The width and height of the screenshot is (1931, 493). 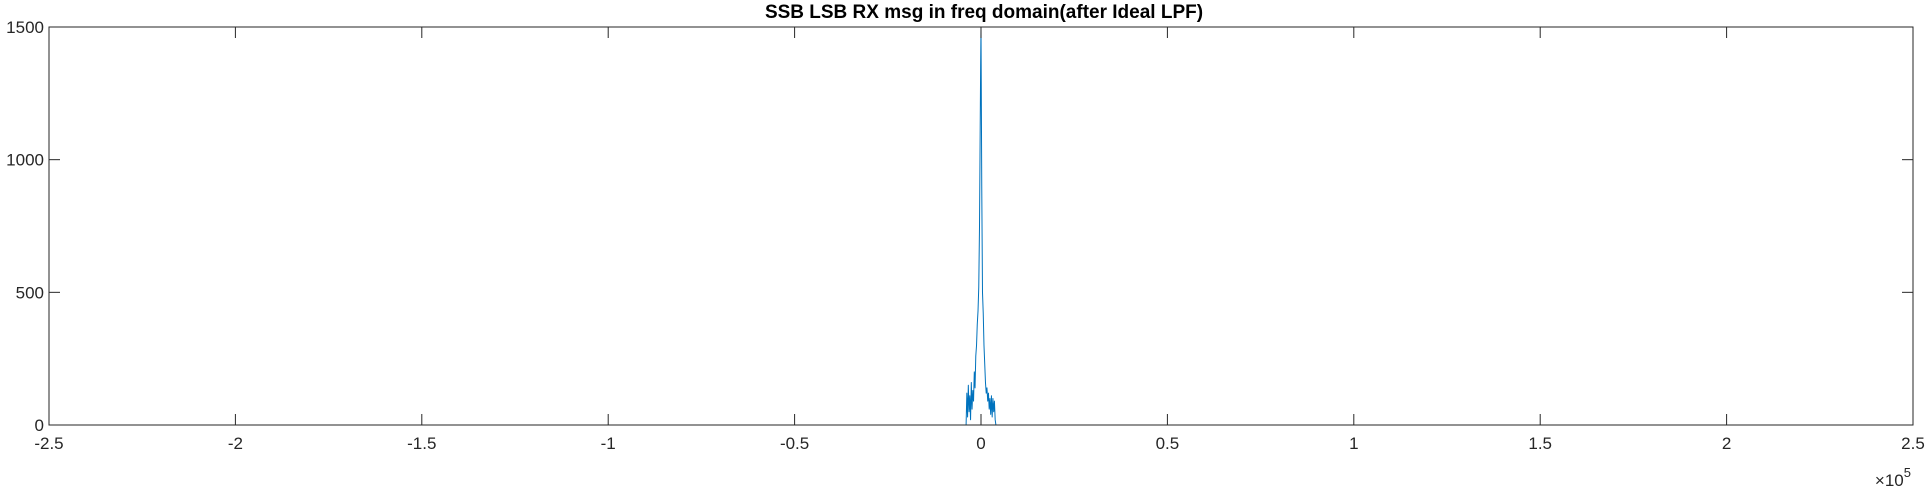 What do you see at coordinates (30, 292) in the screenshot?
I see `y-tick-label: 500` at bounding box center [30, 292].